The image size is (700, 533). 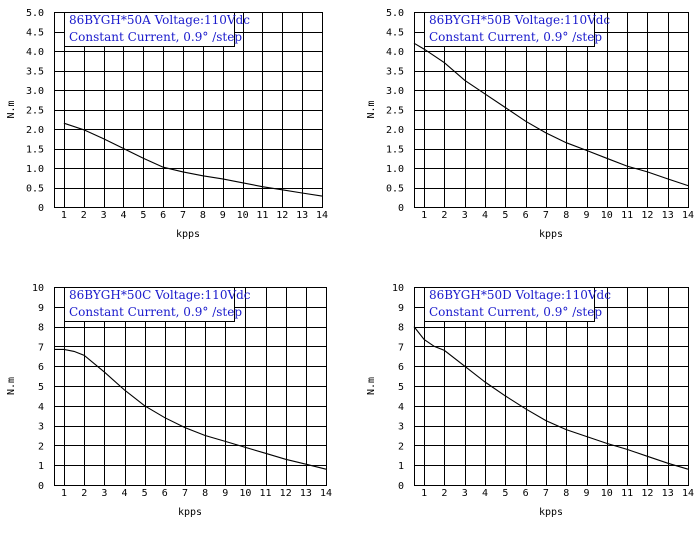 What do you see at coordinates (190, 512) in the screenshot?
I see `x-axis-label: kpps` at bounding box center [190, 512].